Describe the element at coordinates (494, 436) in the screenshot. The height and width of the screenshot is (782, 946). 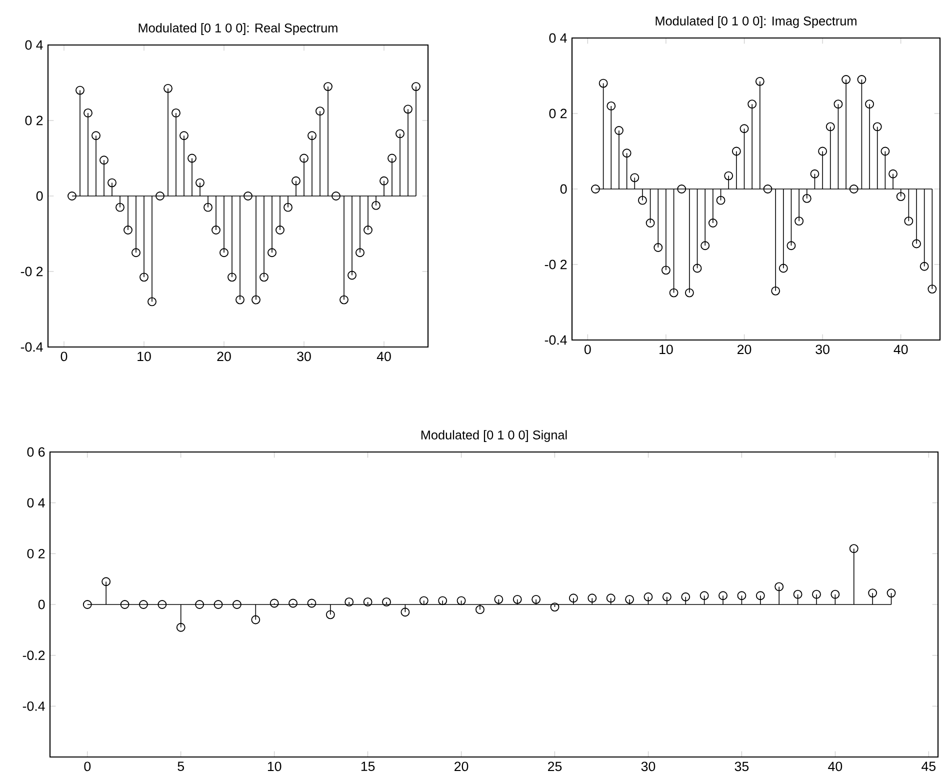
I see `chart-title: Modulated [0 1 0 0] Signal` at that location.